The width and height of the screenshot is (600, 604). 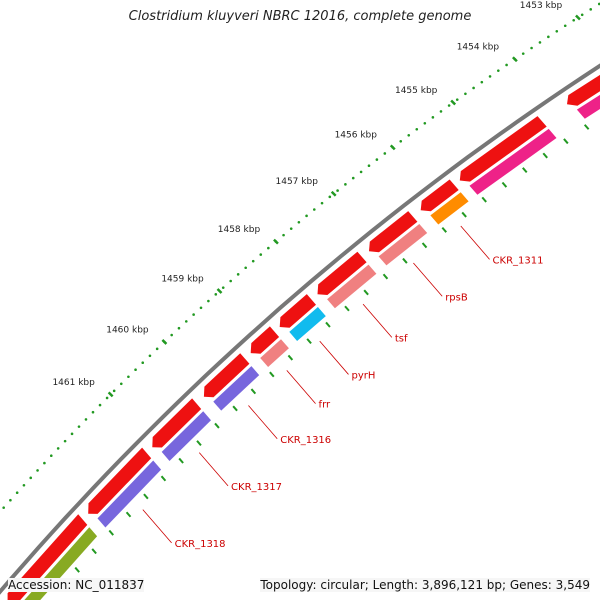 I want to click on gene-label: CKR_1316, so click(x=305, y=440).